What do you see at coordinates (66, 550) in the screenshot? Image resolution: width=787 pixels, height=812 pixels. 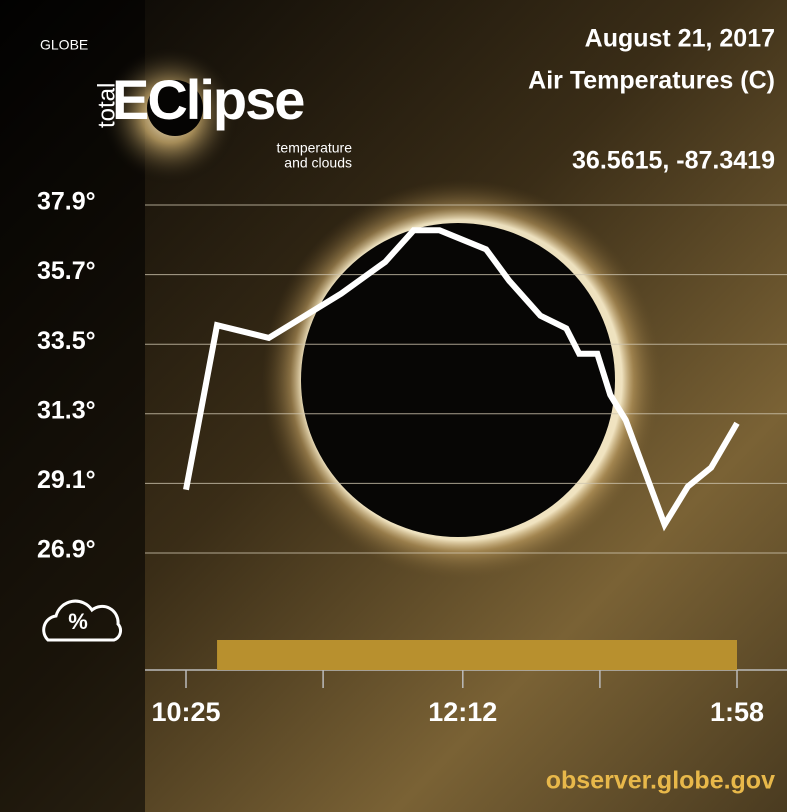 I see `y-tick-label: 26.9°` at bounding box center [66, 550].